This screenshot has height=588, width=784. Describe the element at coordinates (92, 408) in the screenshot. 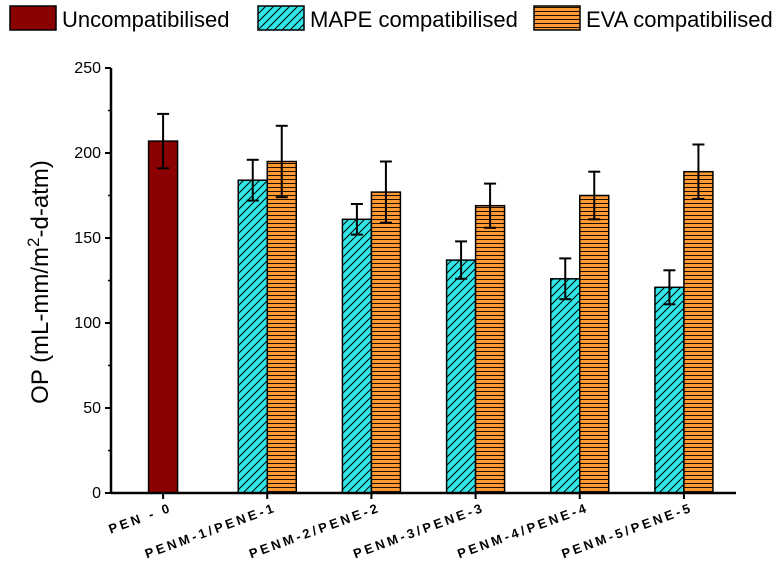

I see `y-tick-label-50: 50` at that location.